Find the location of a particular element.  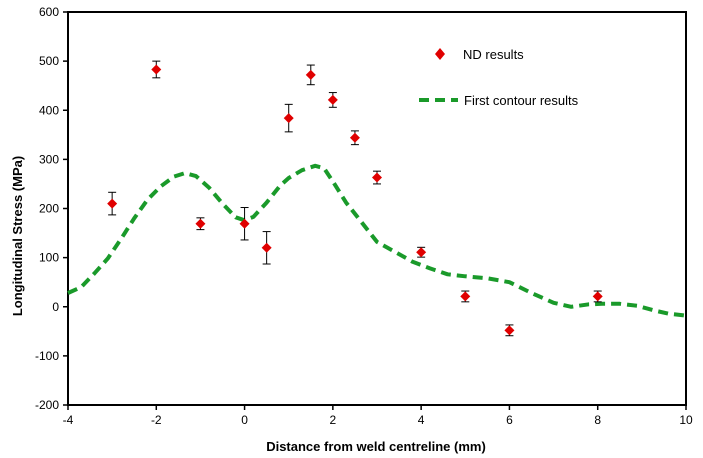

x-tick-label-6: 8 is located at coordinates (597, 420).